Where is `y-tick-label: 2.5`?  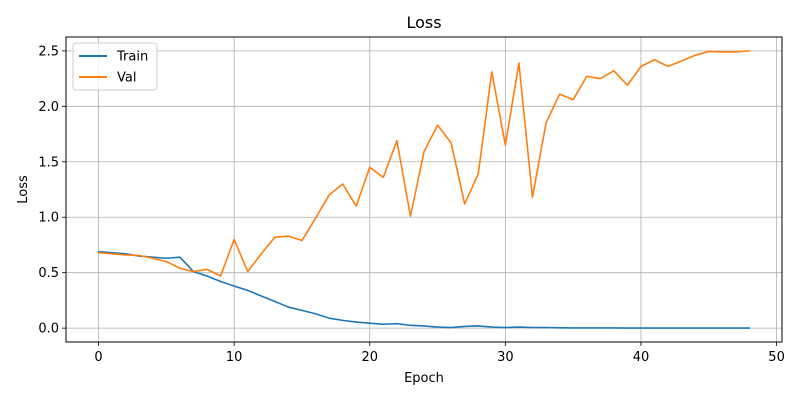 y-tick-label: 2.5 is located at coordinates (48, 51).